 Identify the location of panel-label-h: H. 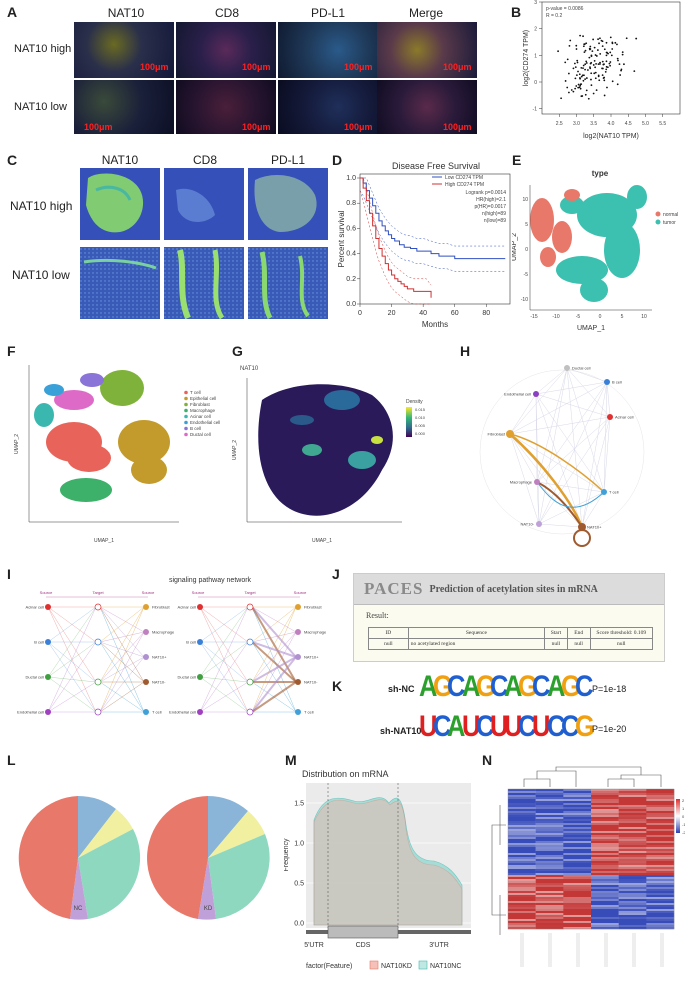
(465, 351).